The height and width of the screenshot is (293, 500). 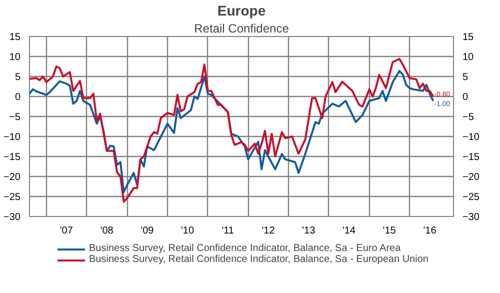 I want to click on x-tick-label: '09, so click(x=147, y=231).